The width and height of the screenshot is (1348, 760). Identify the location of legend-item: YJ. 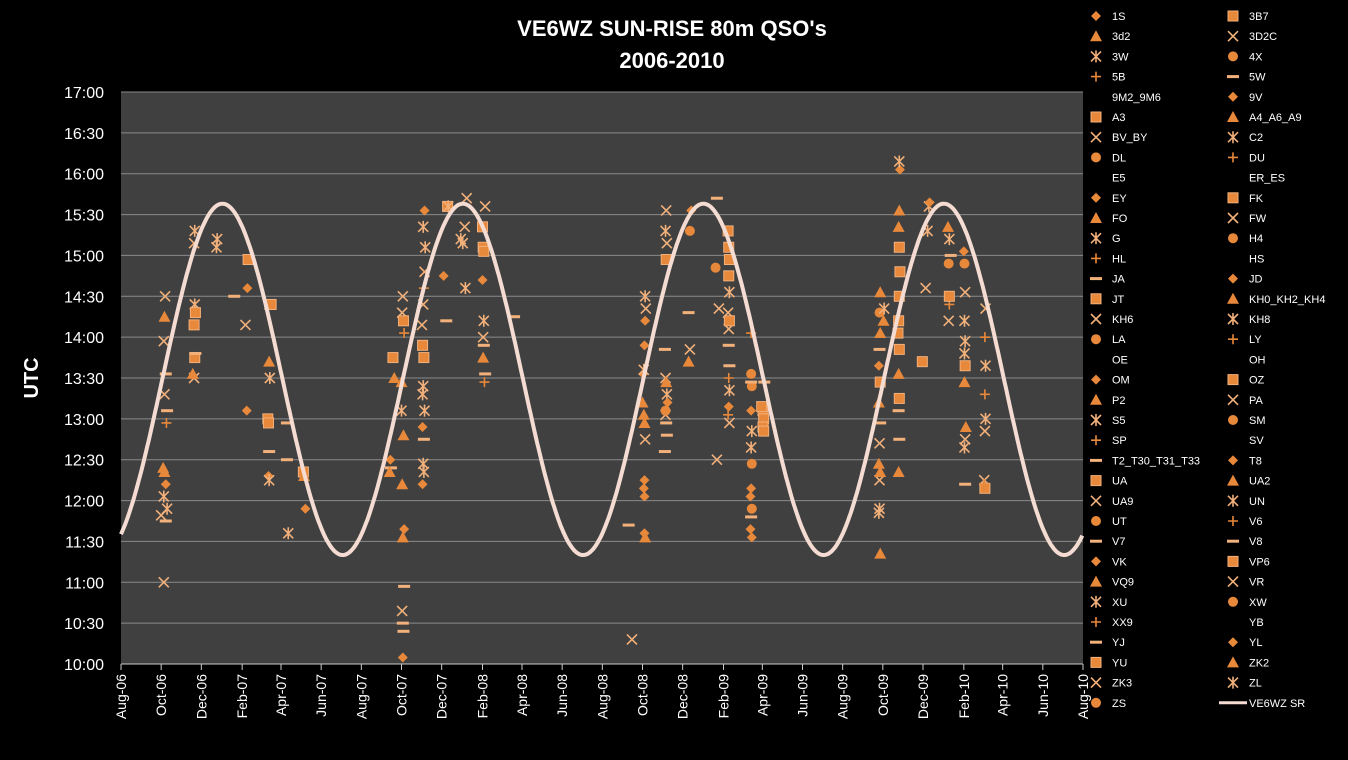
(1107, 643).